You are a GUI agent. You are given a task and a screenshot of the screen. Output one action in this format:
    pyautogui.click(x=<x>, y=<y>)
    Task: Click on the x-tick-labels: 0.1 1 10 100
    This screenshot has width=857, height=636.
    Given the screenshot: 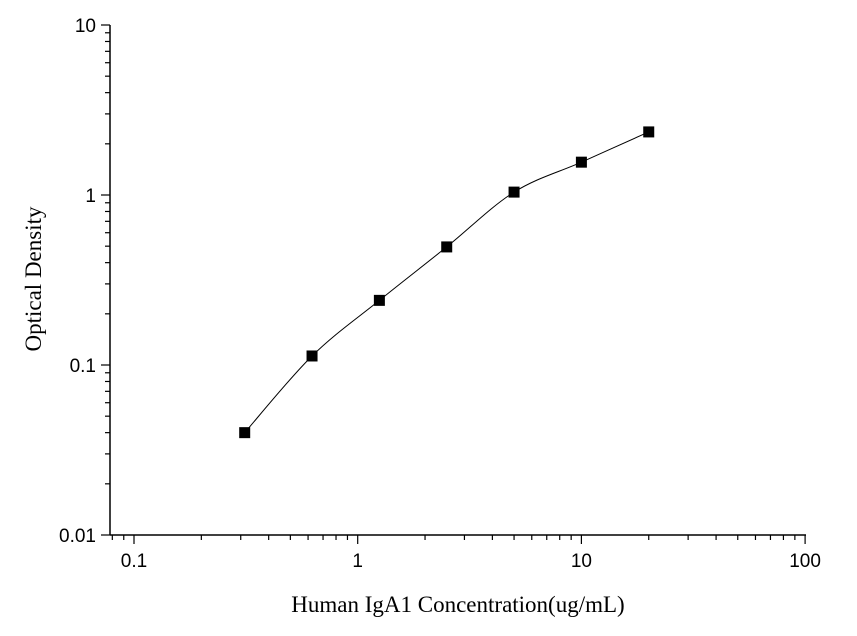 What is the action you would take?
    pyautogui.click(x=471, y=561)
    